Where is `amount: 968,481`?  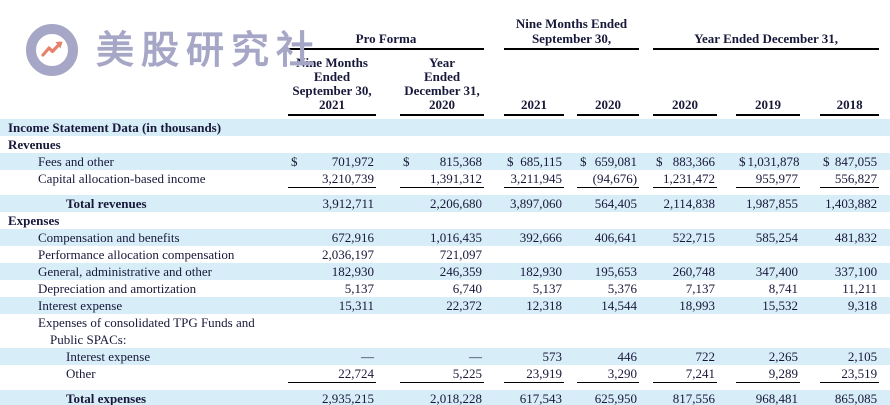
amount: 968,481 is located at coordinates (777, 397).